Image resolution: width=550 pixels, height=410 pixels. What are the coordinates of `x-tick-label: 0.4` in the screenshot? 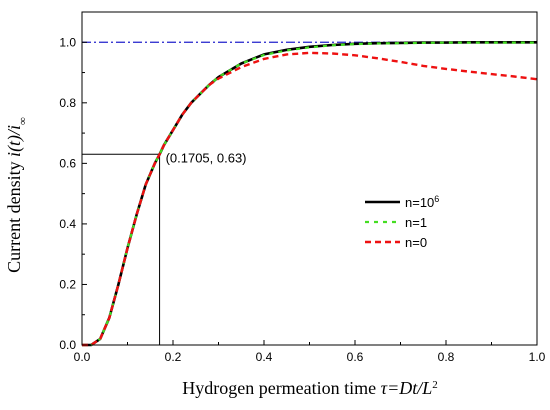 It's located at (264, 357).